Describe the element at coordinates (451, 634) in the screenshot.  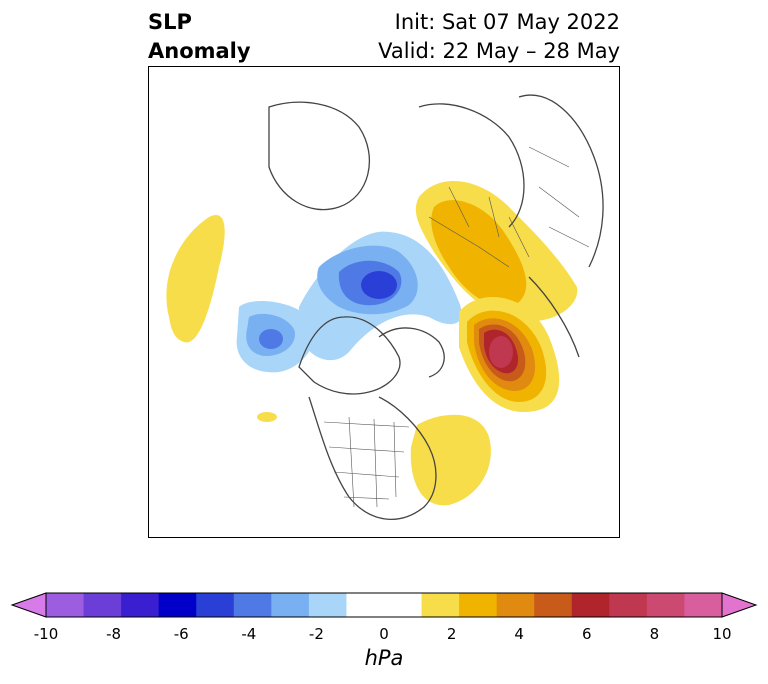
I see `colorbar-tick-label: 2` at that location.